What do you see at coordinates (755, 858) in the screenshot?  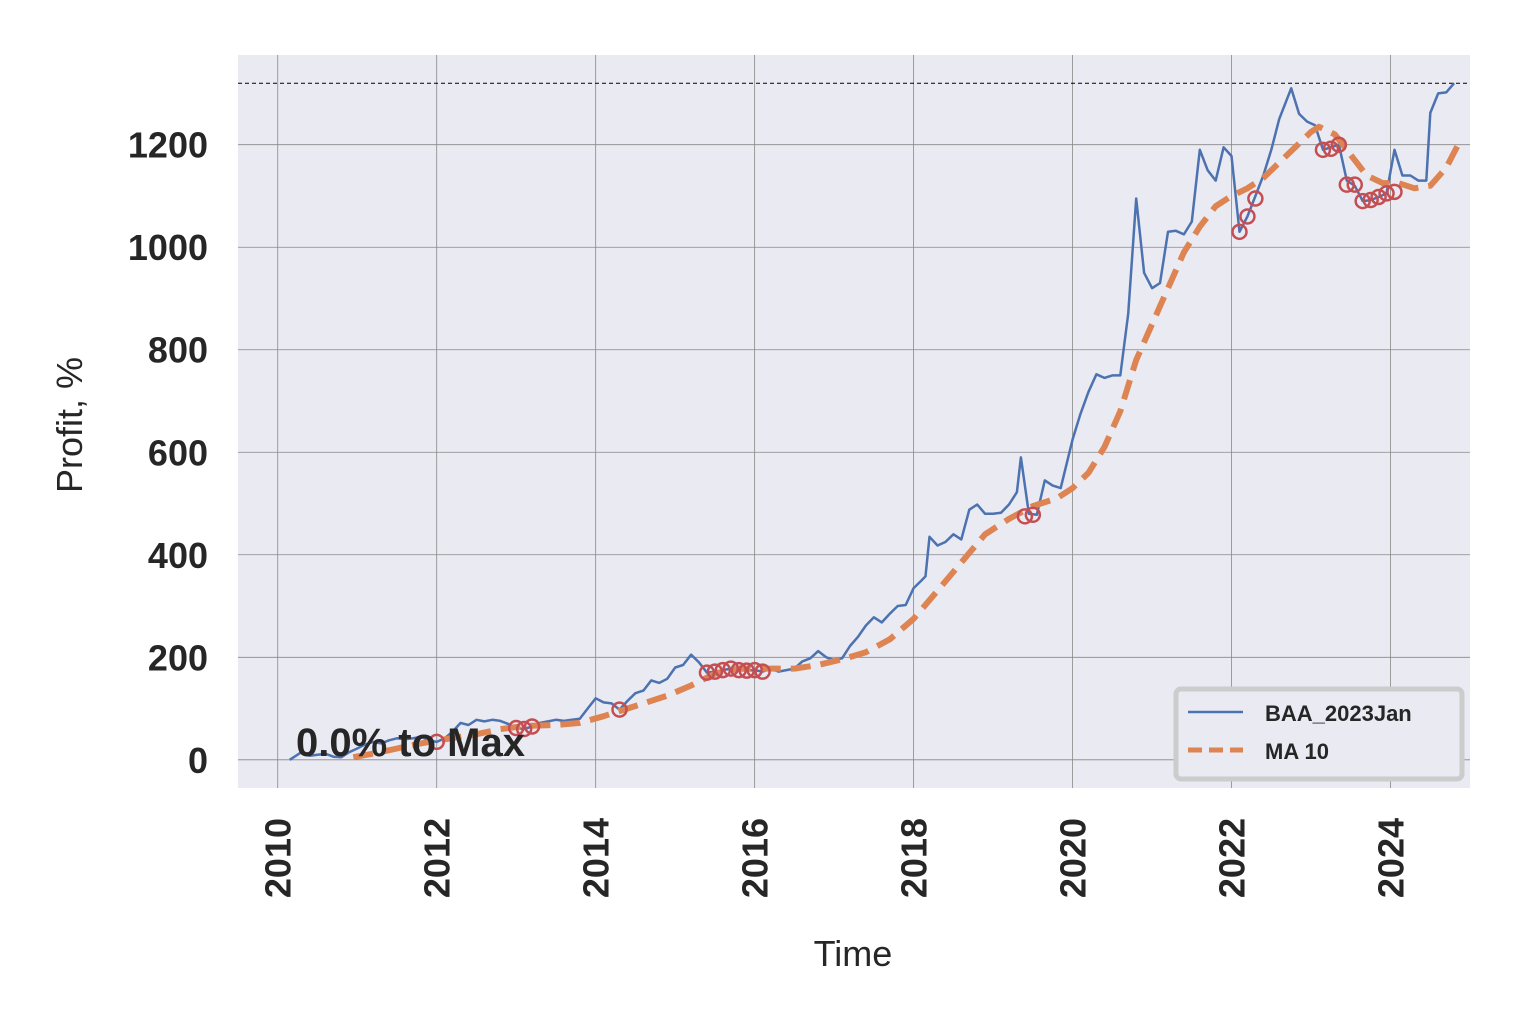 I see `x-tick-label: 2016` at bounding box center [755, 858].